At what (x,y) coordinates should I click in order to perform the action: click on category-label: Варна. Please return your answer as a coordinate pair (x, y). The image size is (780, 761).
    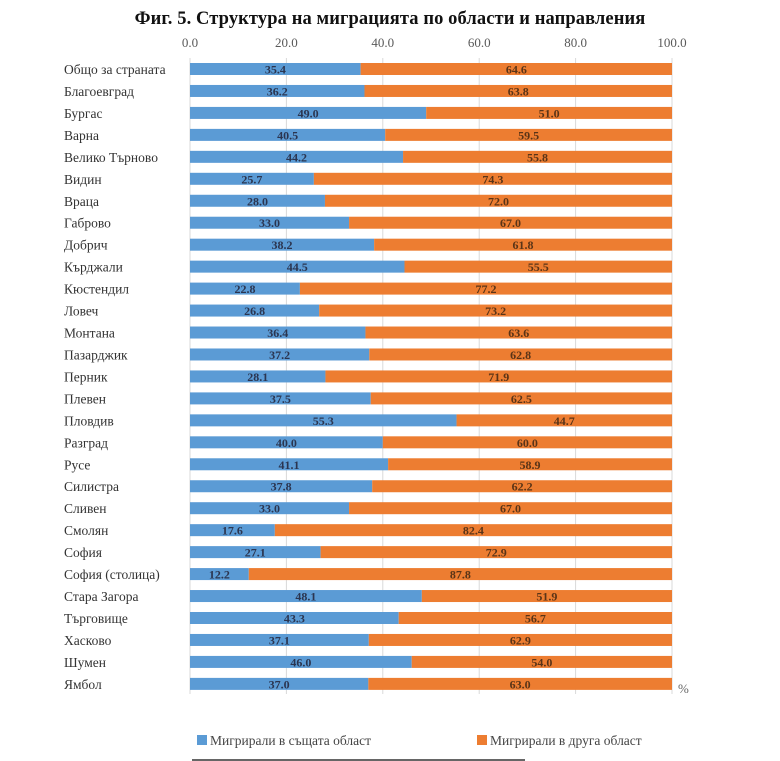
    Looking at the image, I should click on (81, 135).